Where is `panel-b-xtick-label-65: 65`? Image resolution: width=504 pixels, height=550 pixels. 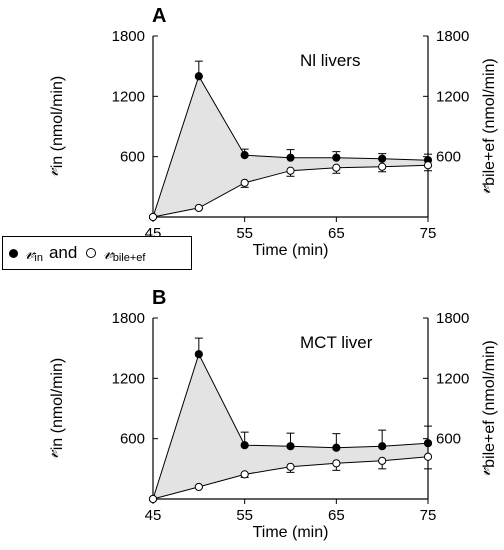 panel-b-xtick-label-65: 65 is located at coordinates (336, 515).